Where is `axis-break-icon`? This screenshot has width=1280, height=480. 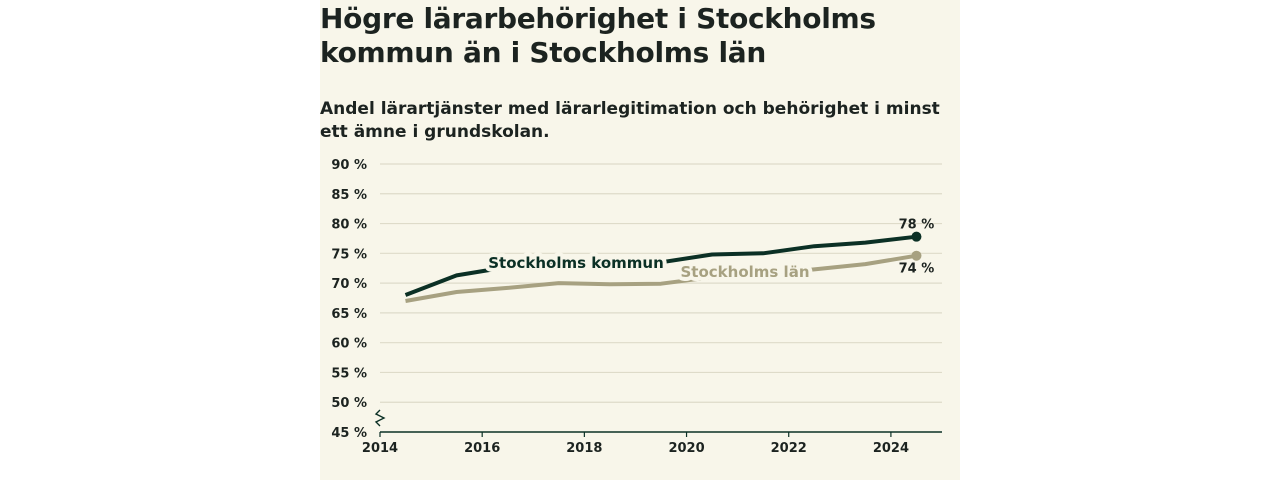
axis-break-icon is located at coordinates (380, 418).